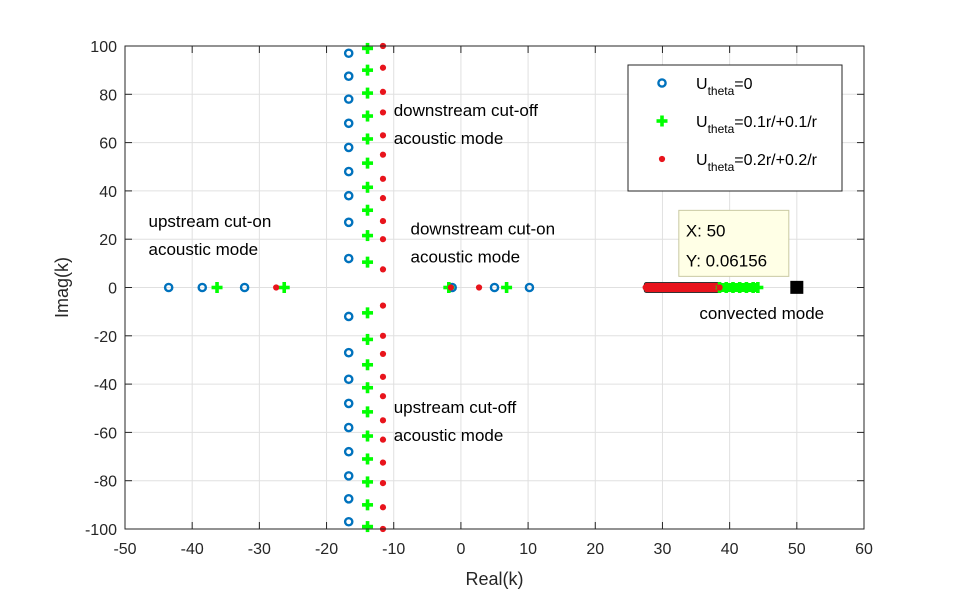 The width and height of the screenshot is (955, 595). I want to click on annotation: upstream cut-off acoustic mode, so click(455, 421).